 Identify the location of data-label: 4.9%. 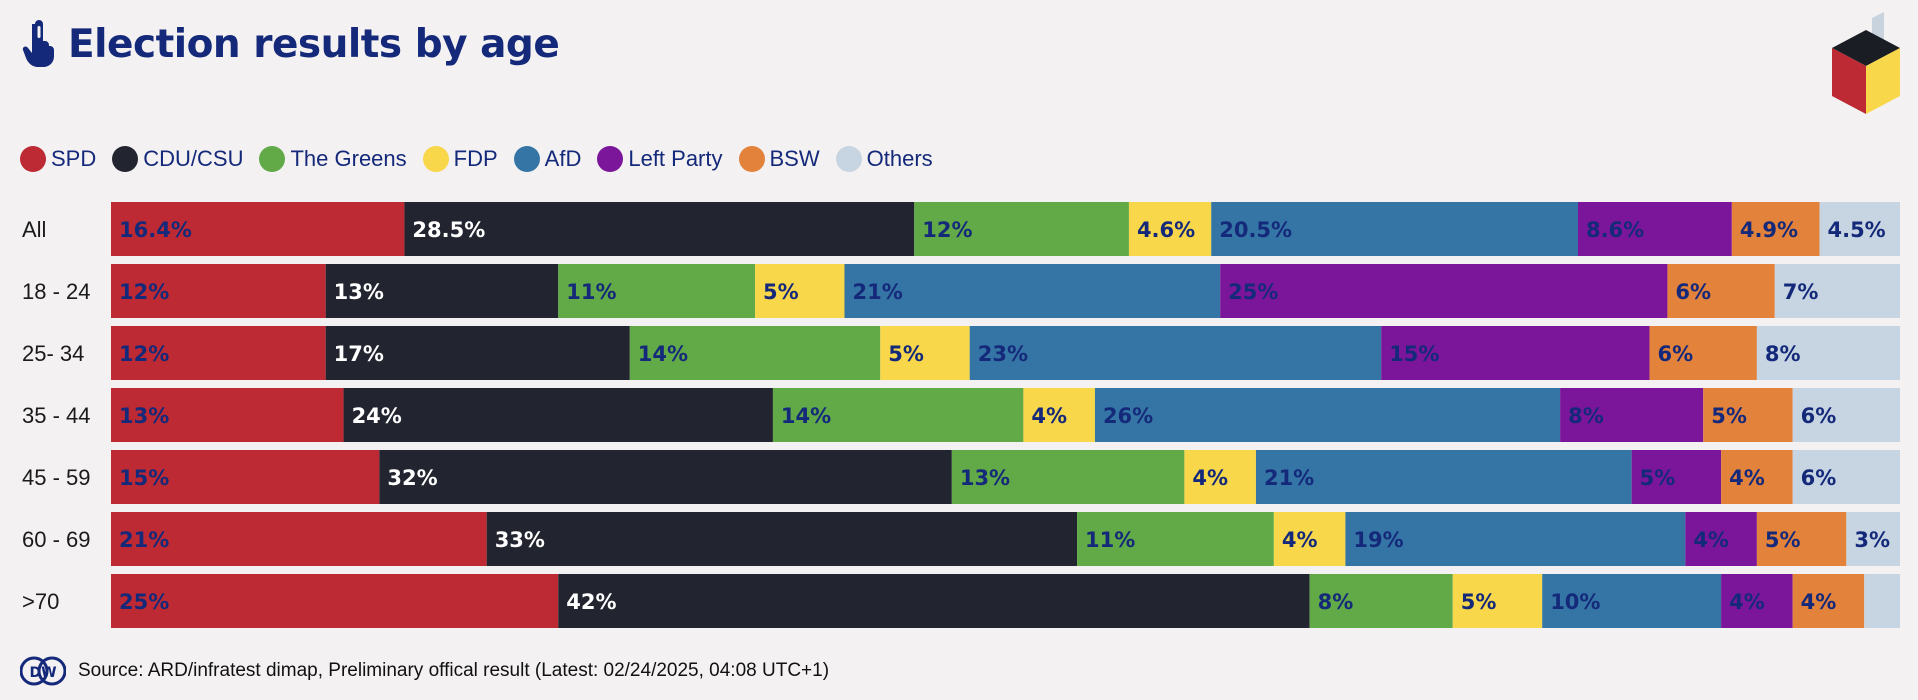
(1769, 230).